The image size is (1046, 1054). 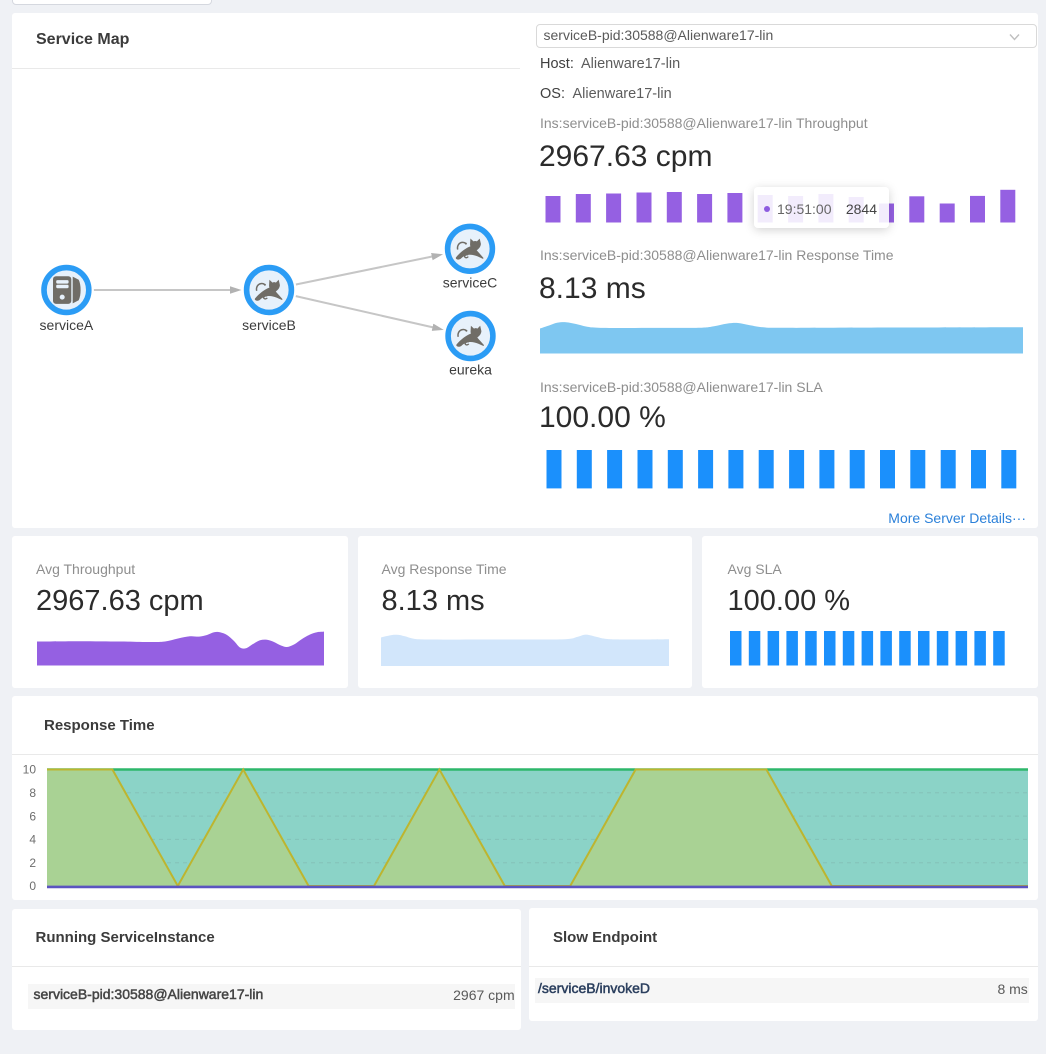 What do you see at coordinates (30, 770) in the screenshot?
I see `svg-text: 10` at bounding box center [30, 770].